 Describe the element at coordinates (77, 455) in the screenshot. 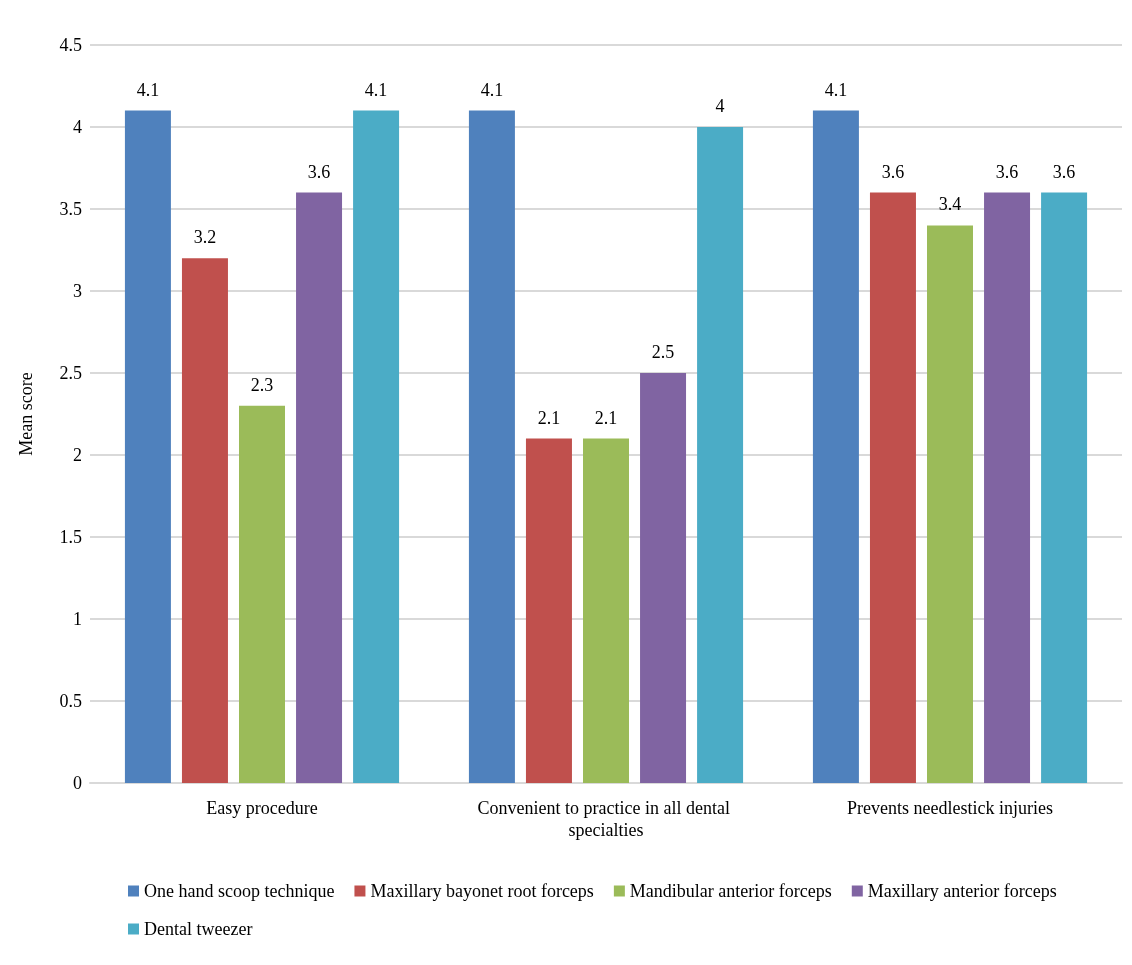

I see `y-tick-label: 2` at that location.